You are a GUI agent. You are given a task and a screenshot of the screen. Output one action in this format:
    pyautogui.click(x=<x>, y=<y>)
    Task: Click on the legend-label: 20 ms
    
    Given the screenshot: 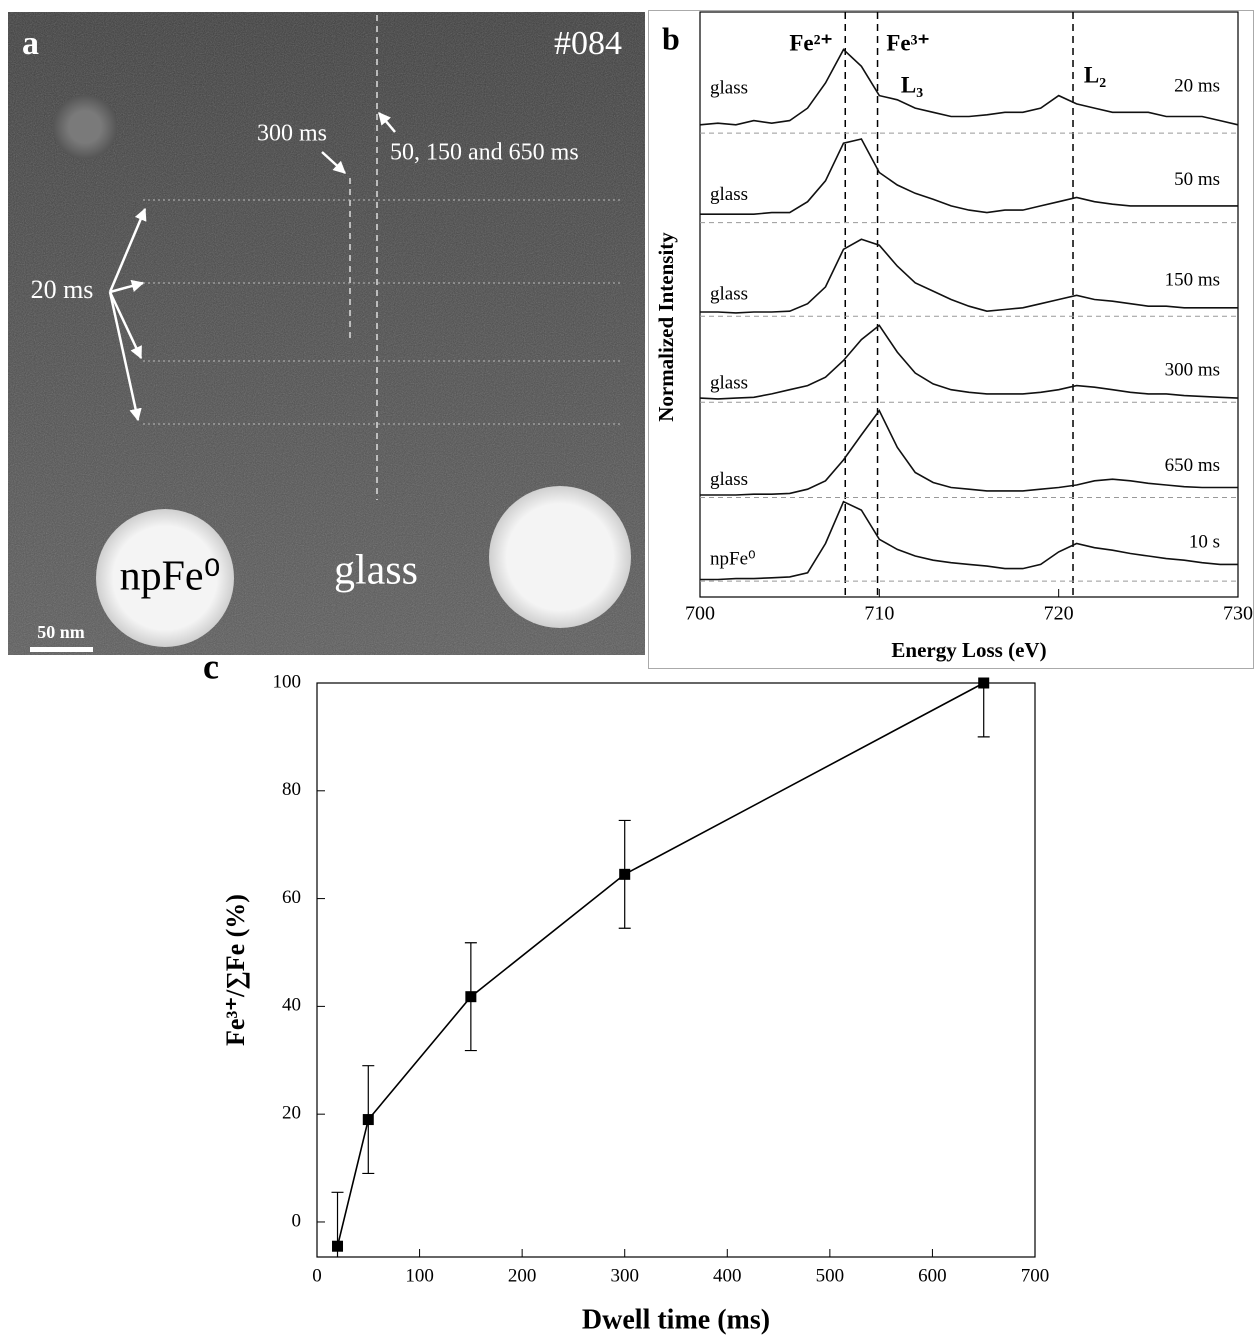 What is the action you would take?
    pyautogui.click(x=1197, y=86)
    